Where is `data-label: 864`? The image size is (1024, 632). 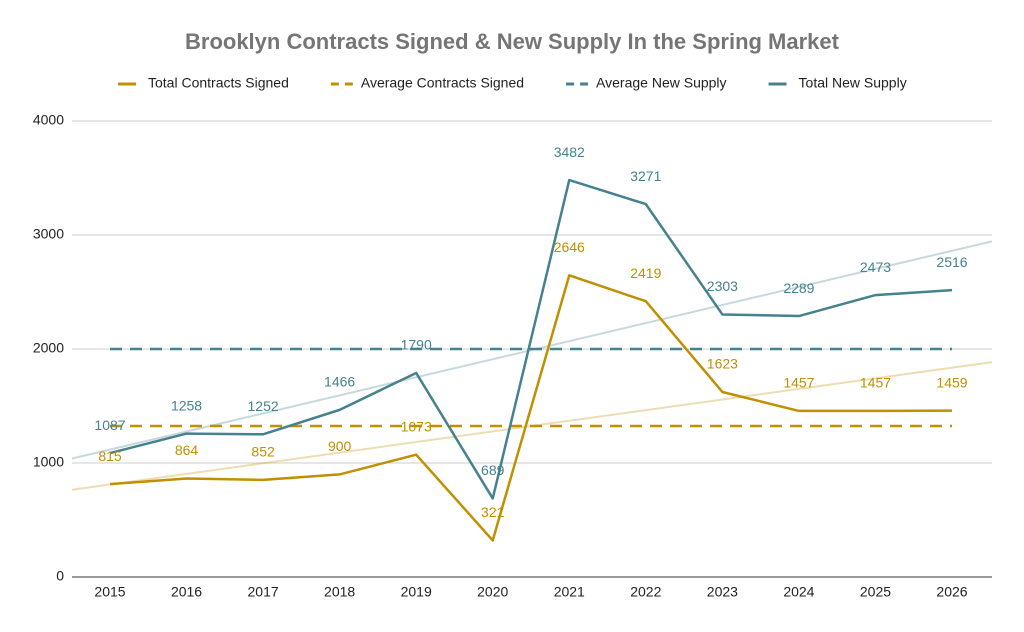 data-label: 864 is located at coordinates (187, 450).